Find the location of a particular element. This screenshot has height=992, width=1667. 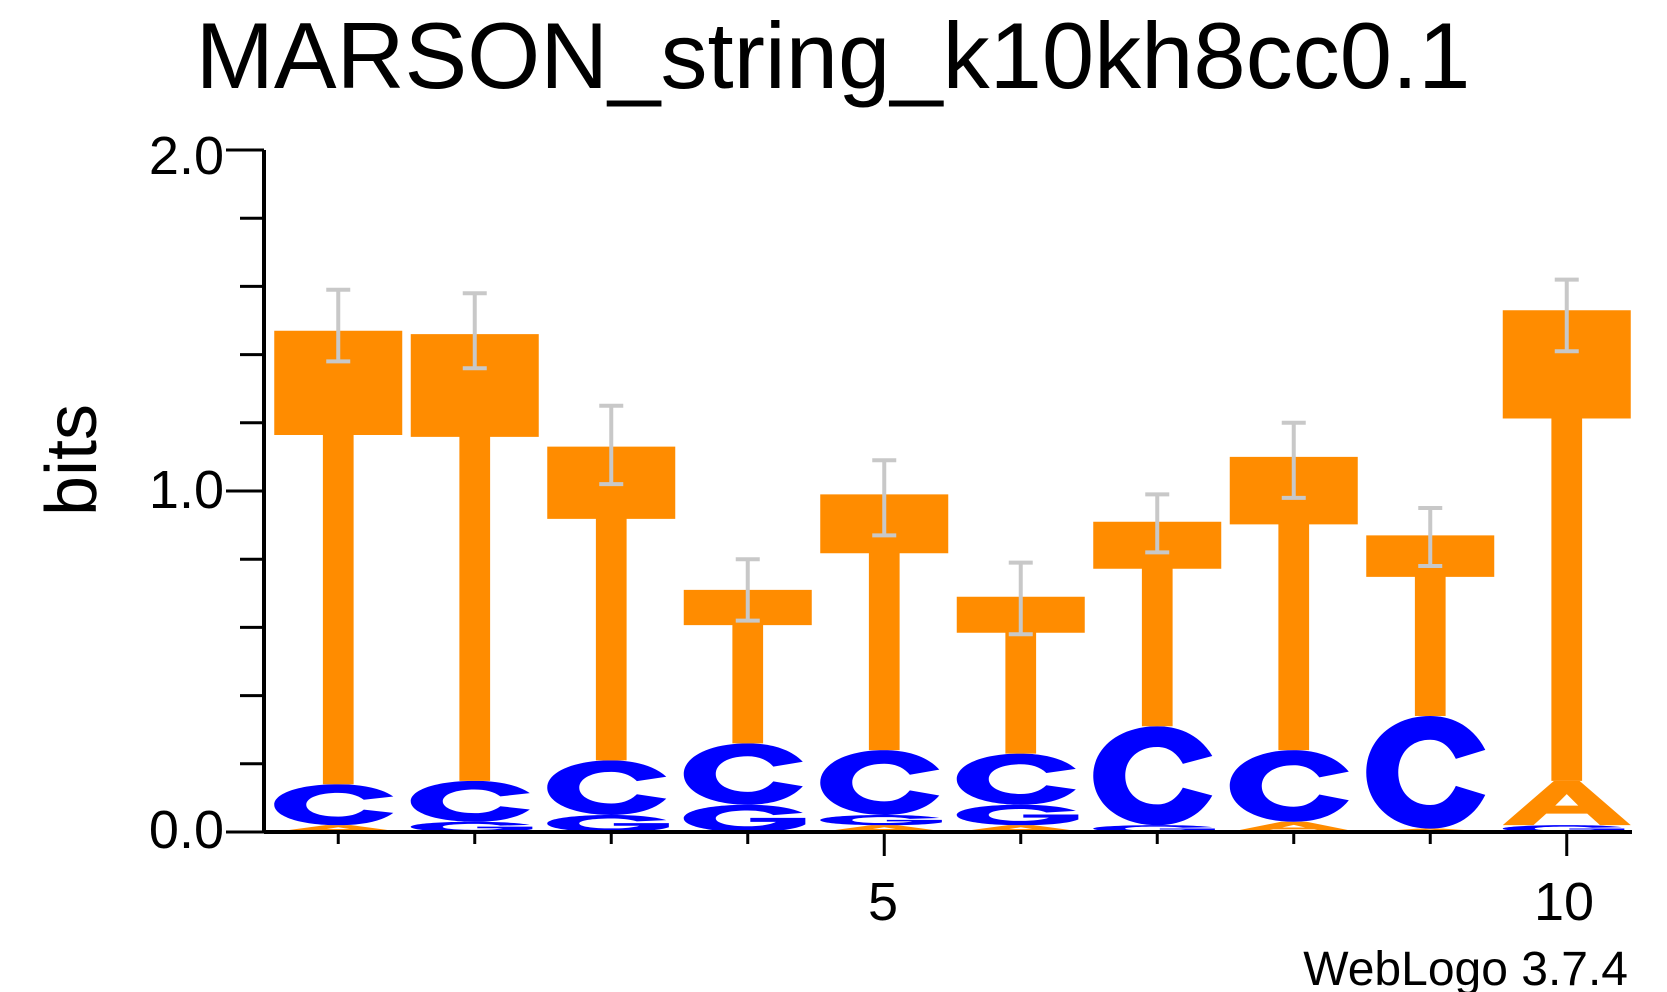

x-tick-label-10: 10 is located at coordinates (1564, 902).